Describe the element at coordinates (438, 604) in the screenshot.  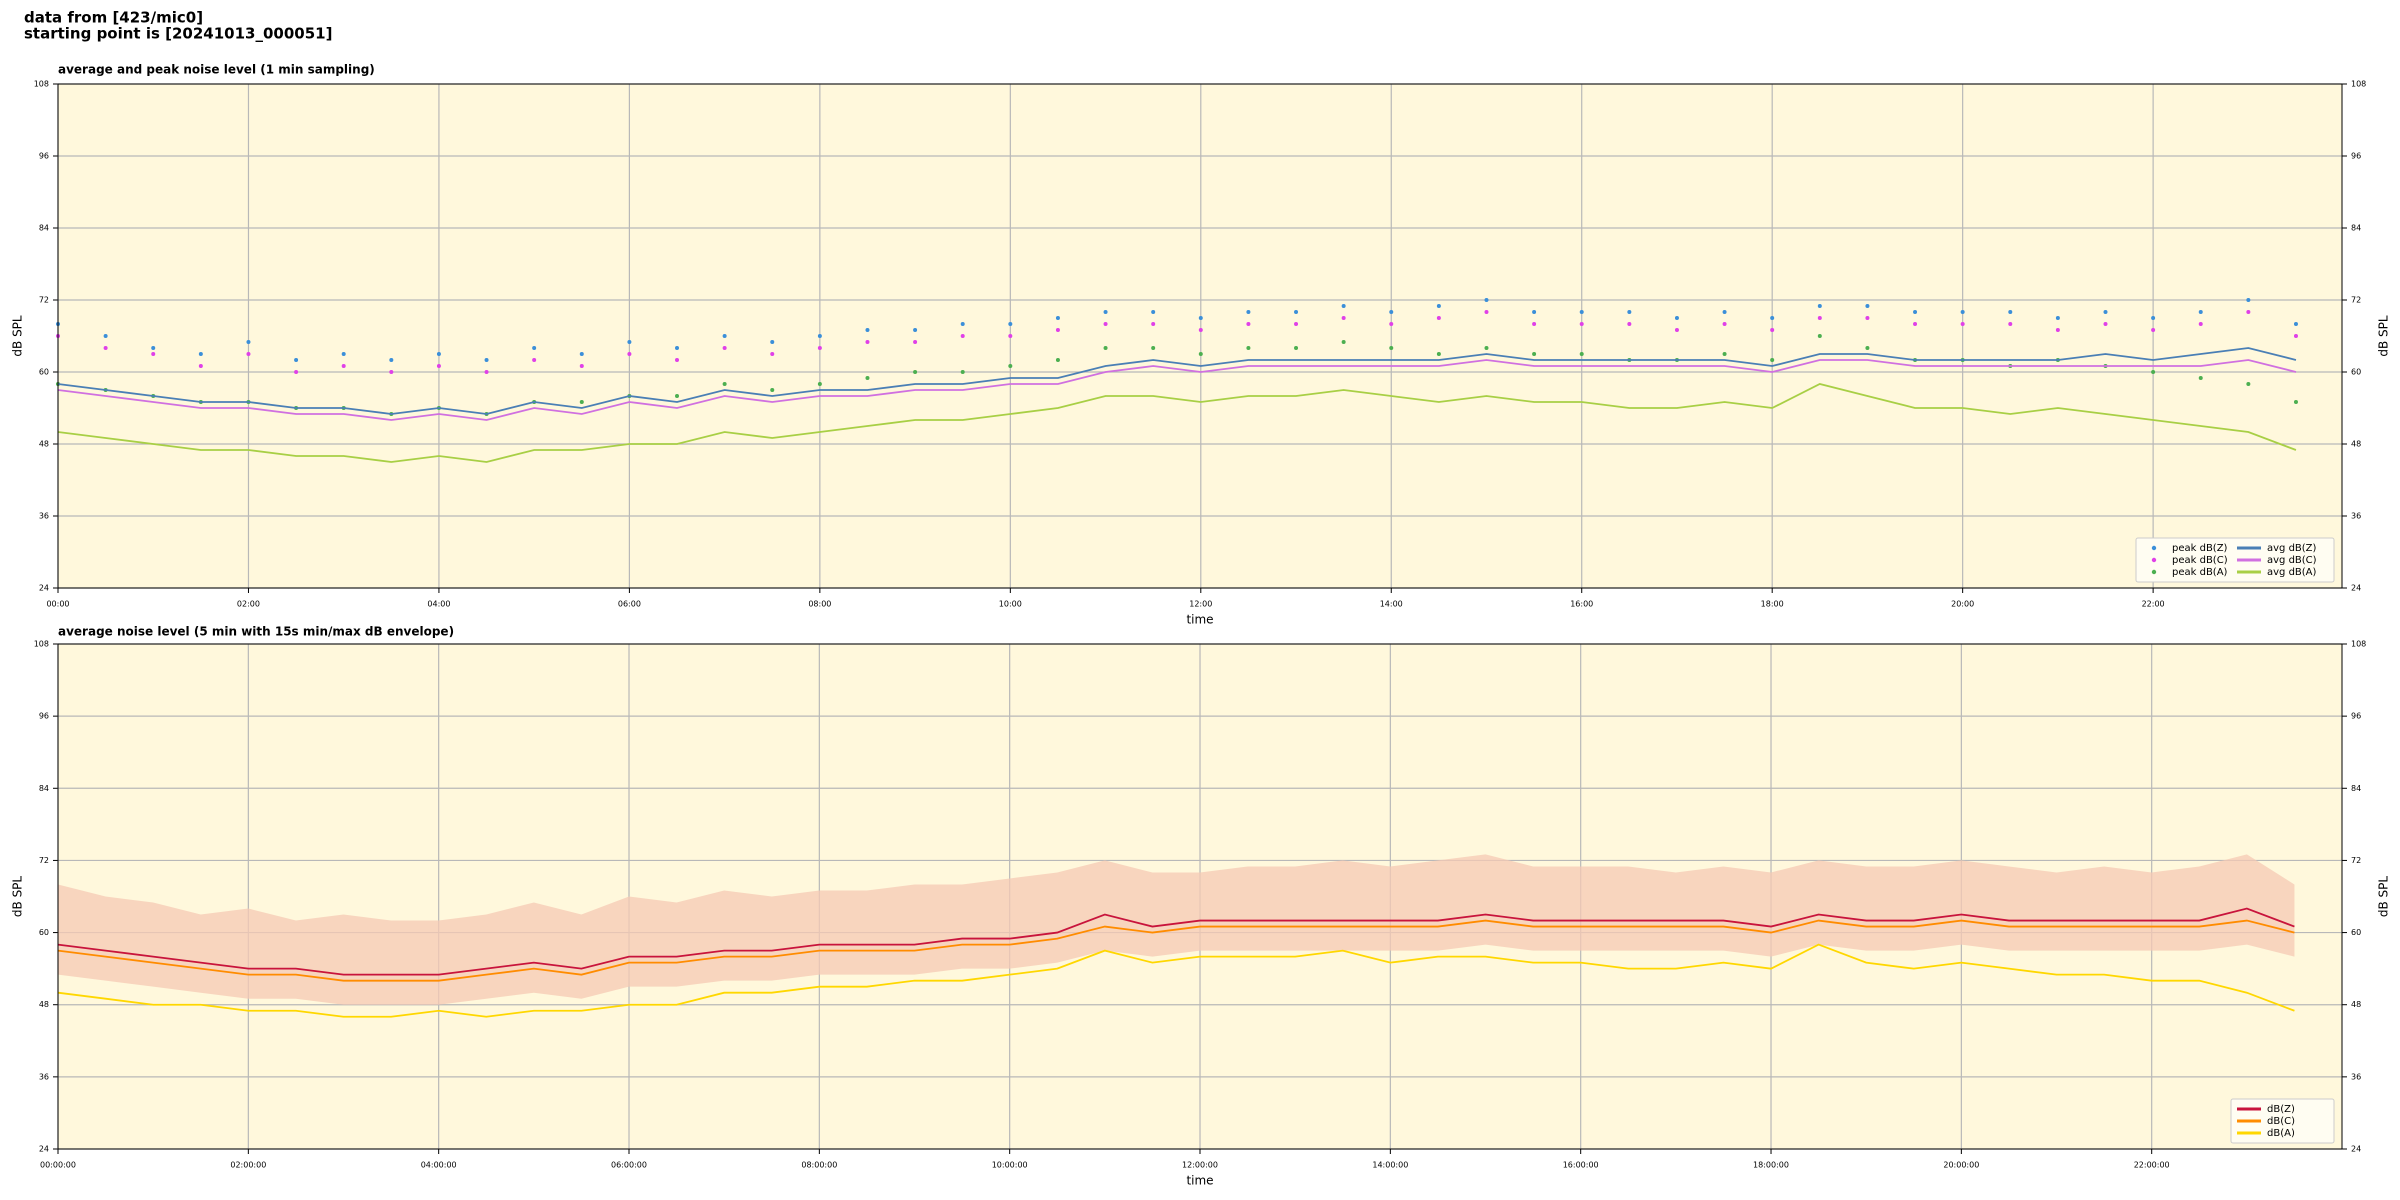
I see `x-tick-label: 04:00` at that location.